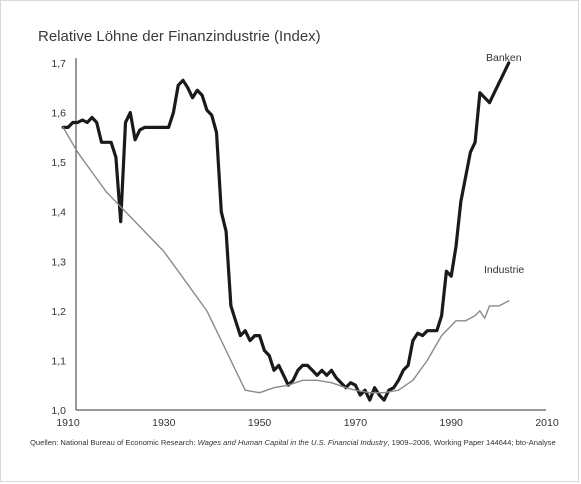 Image resolution: width=581 pixels, height=484 pixels. I want to click on y-tick-label: 1,0, so click(58, 411).